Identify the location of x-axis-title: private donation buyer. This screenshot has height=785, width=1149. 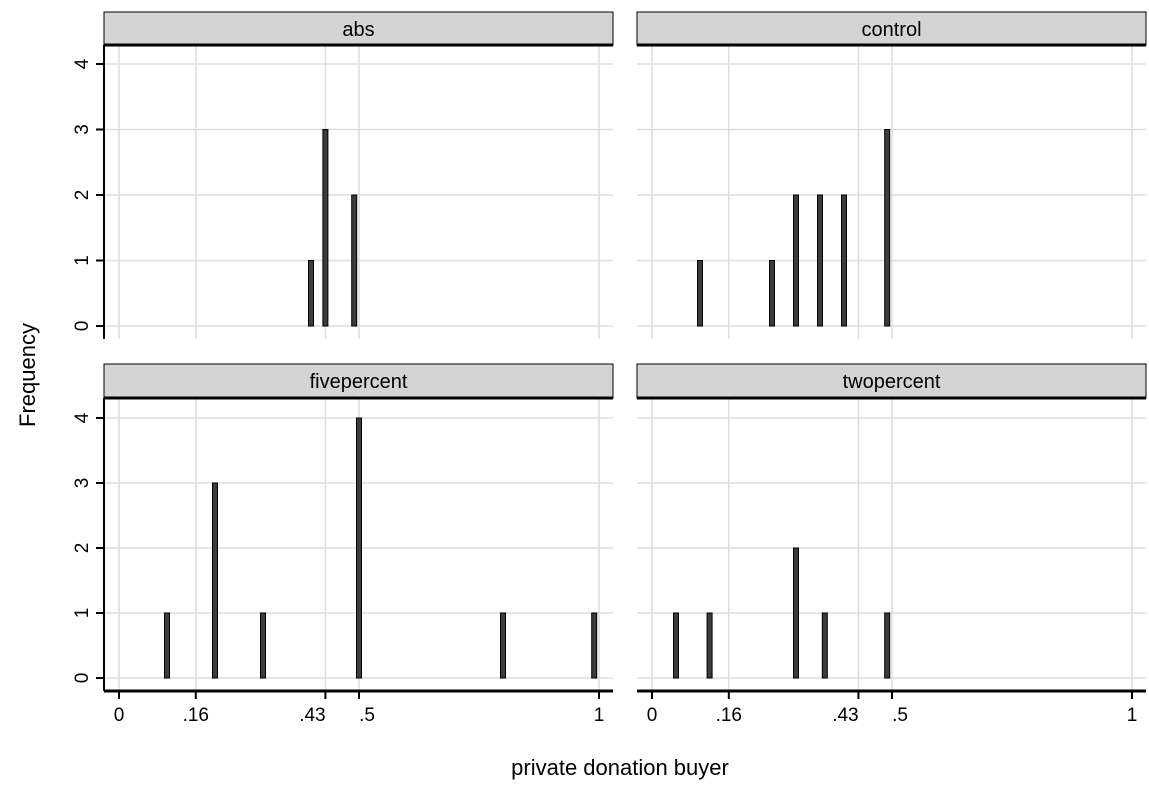
(620, 767).